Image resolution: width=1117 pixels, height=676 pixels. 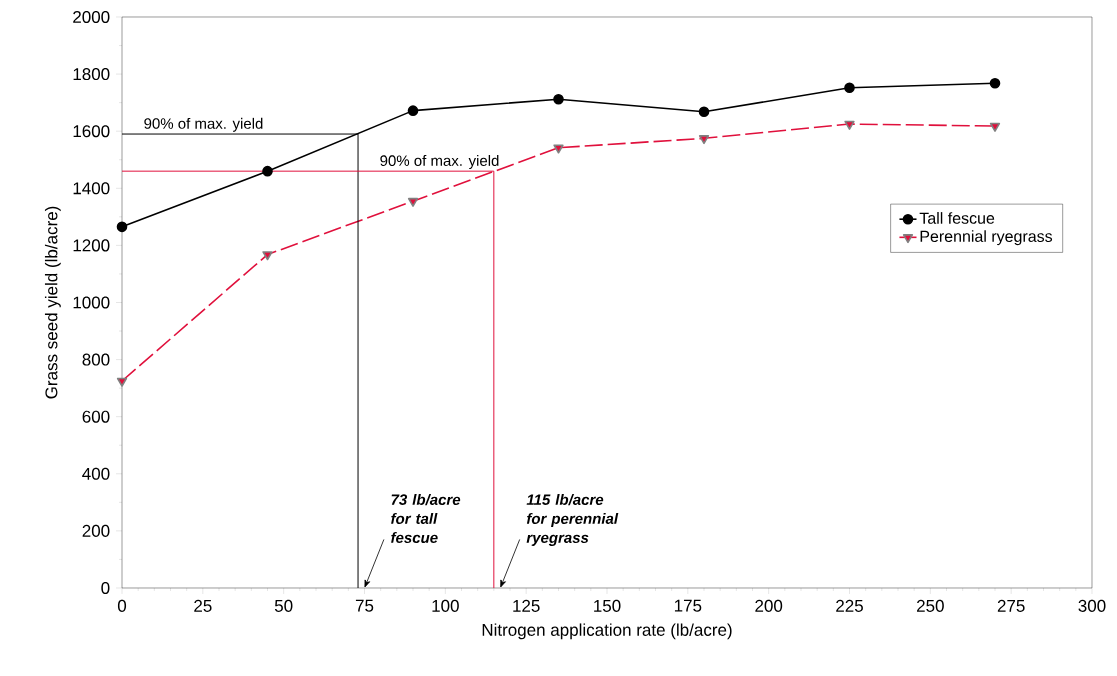 I want to click on annotation: 73 lb/acre for tall fescue, so click(x=426, y=518).